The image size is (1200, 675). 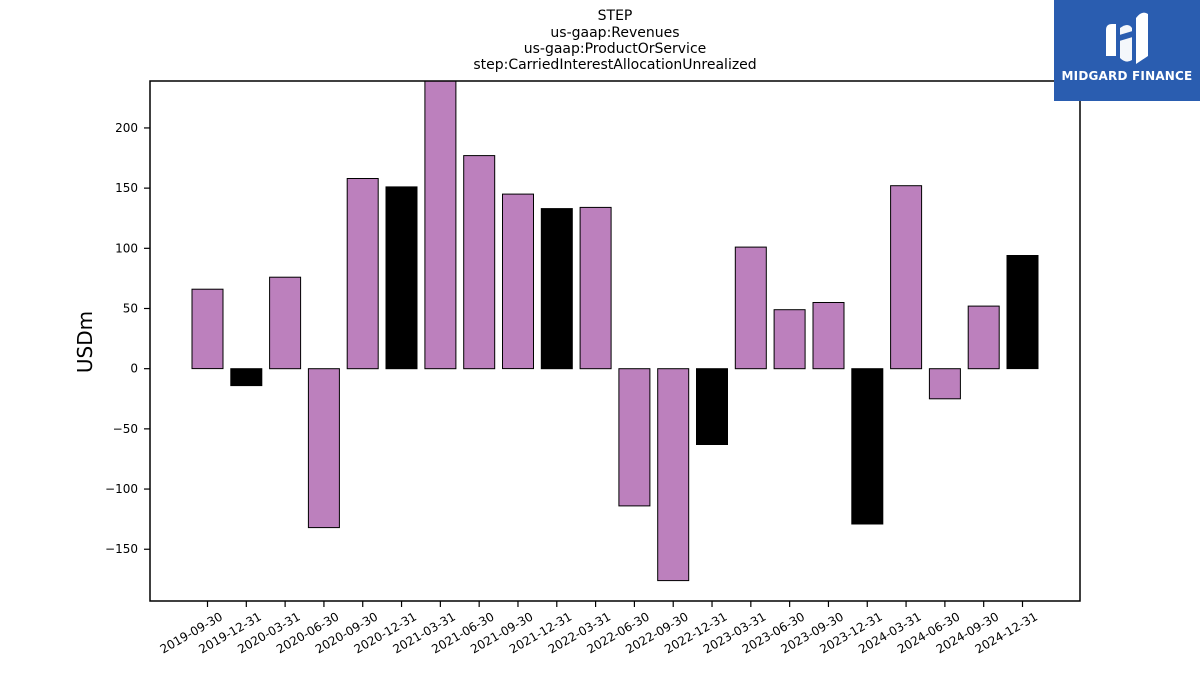 What do you see at coordinates (614, 33) in the screenshot?
I see `chart-title-line-2: us-gaap:Revenues` at bounding box center [614, 33].